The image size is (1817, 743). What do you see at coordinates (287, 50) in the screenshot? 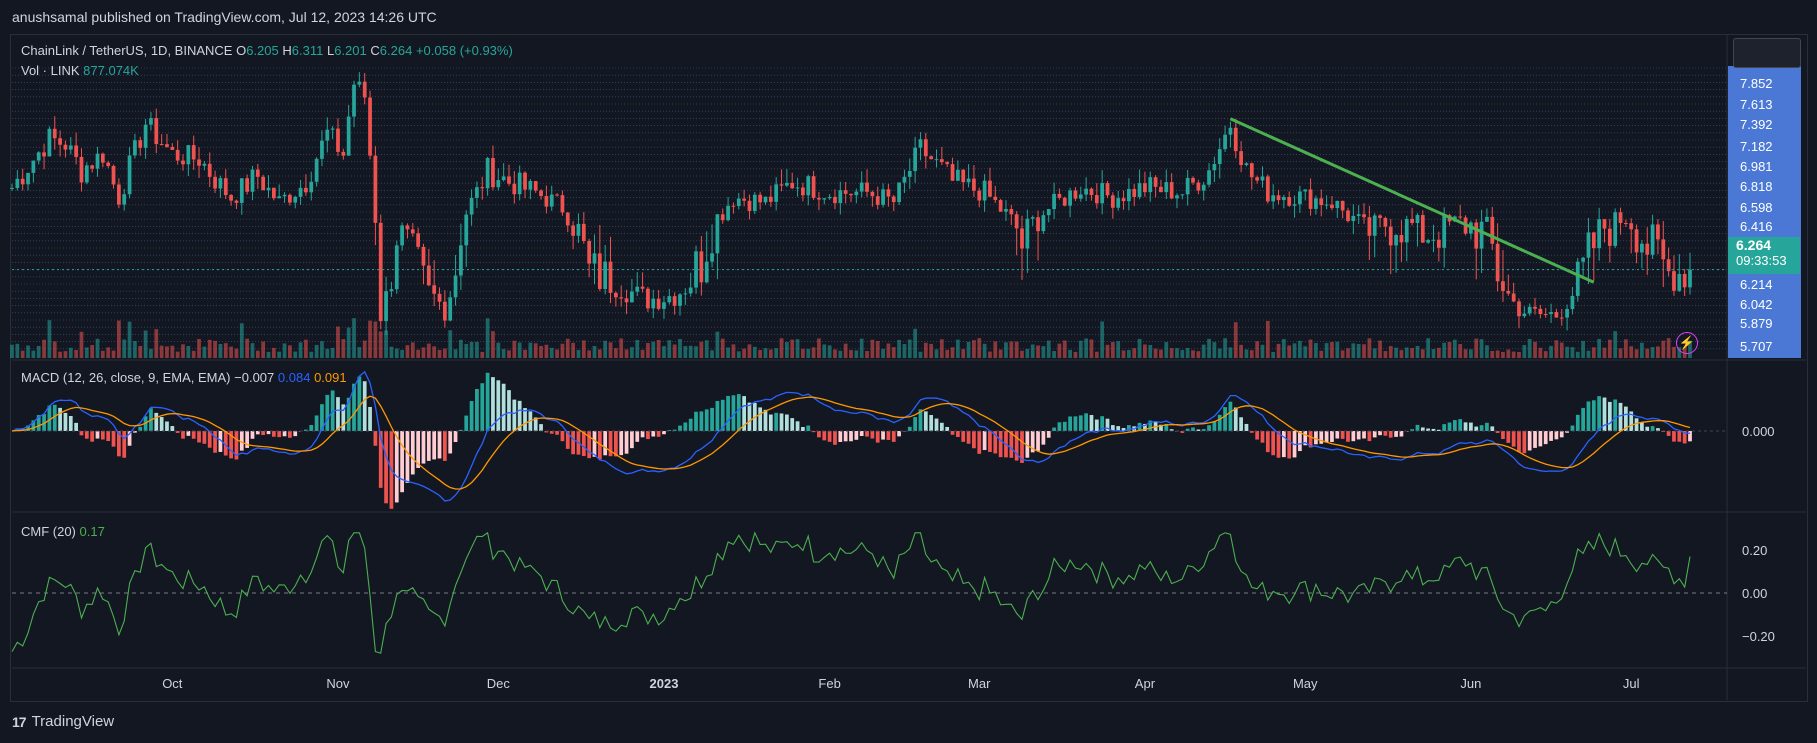
I see `high-label: H` at bounding box center [287, 50].